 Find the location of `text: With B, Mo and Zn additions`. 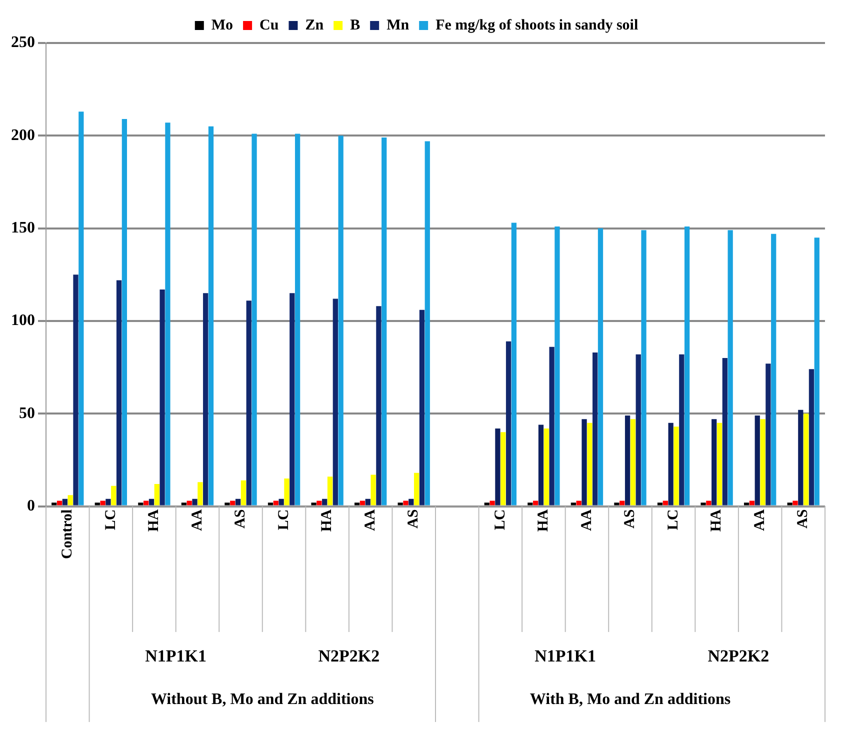

text: With B, Mo and Zn additions is located at coordinates (630, 699).